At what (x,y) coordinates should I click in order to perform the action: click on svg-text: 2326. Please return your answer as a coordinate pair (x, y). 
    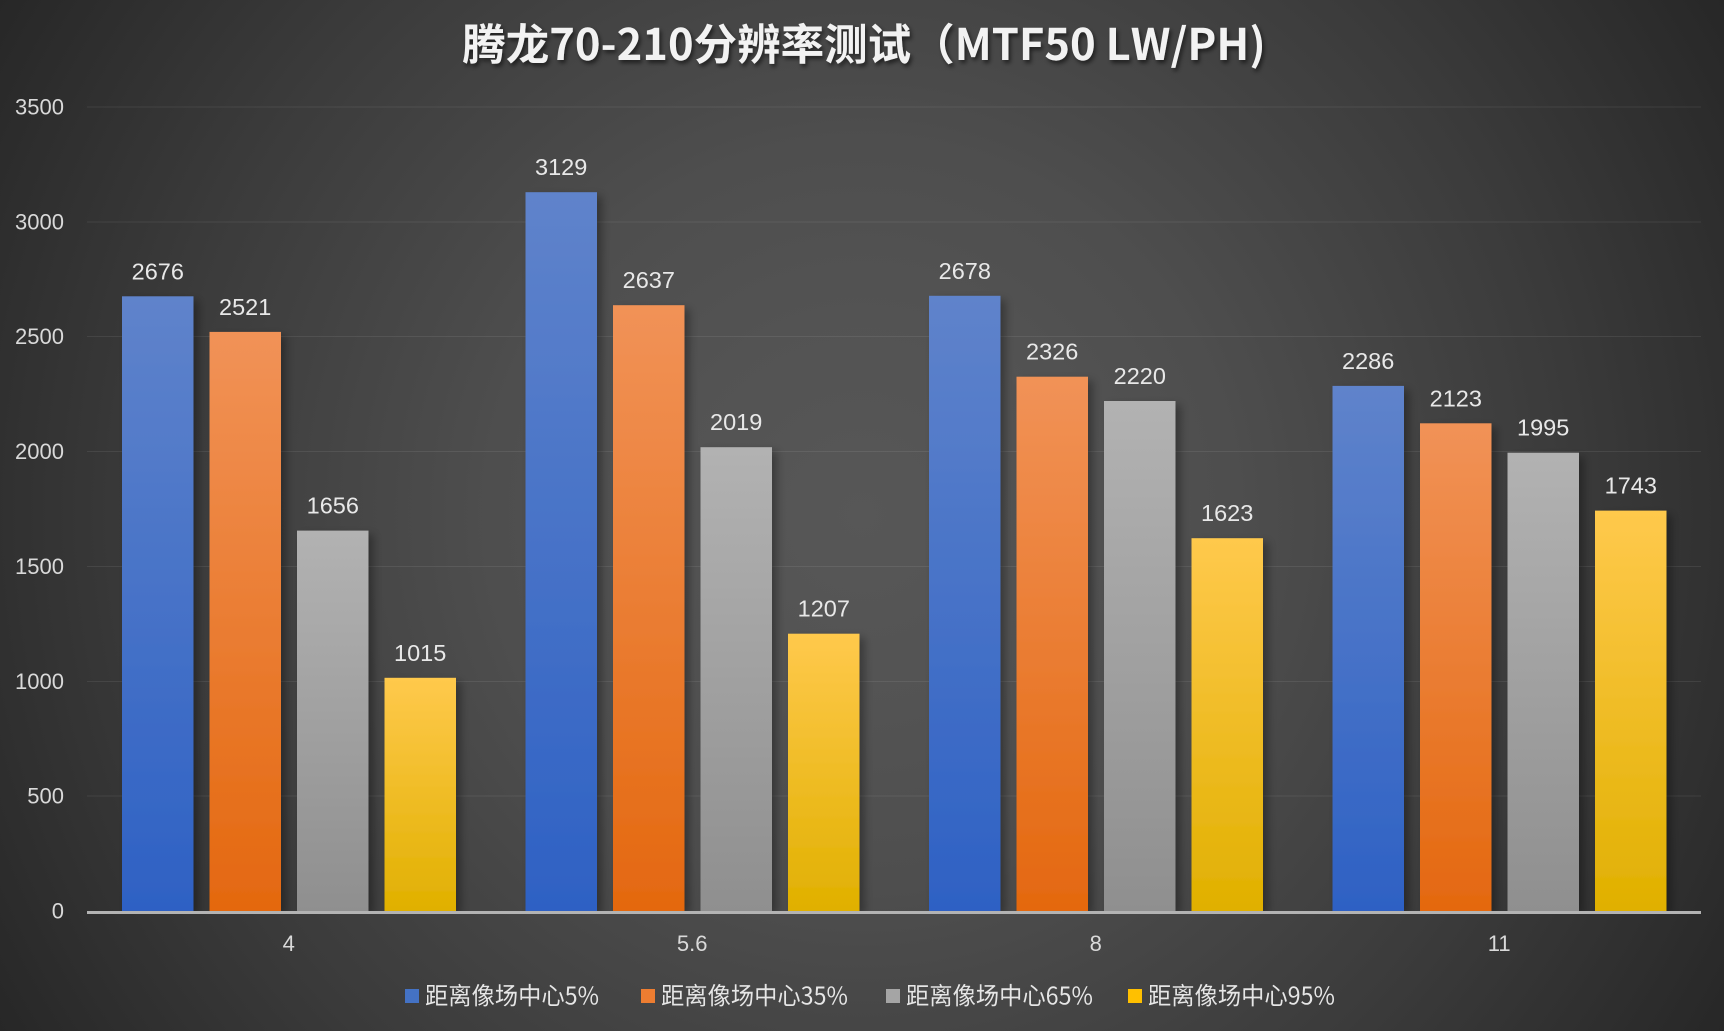
    Looking at the image, I should click on (1052, 352).